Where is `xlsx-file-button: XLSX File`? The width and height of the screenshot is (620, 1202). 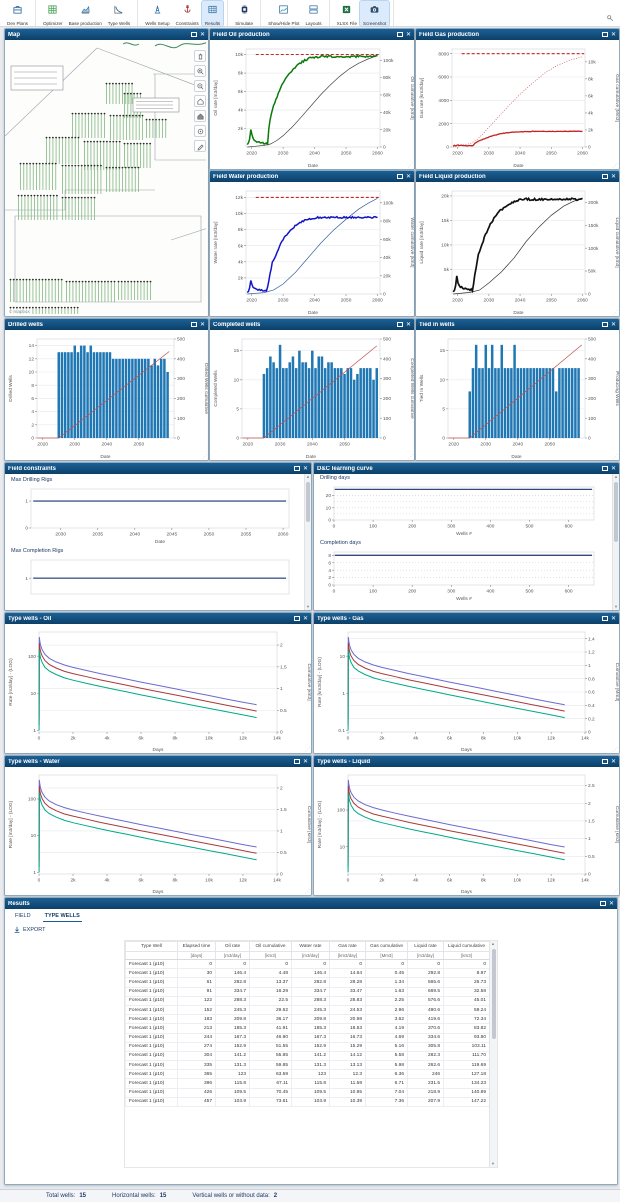 xlsx-file-button: XLSX File is located at coordinates (347, 13).